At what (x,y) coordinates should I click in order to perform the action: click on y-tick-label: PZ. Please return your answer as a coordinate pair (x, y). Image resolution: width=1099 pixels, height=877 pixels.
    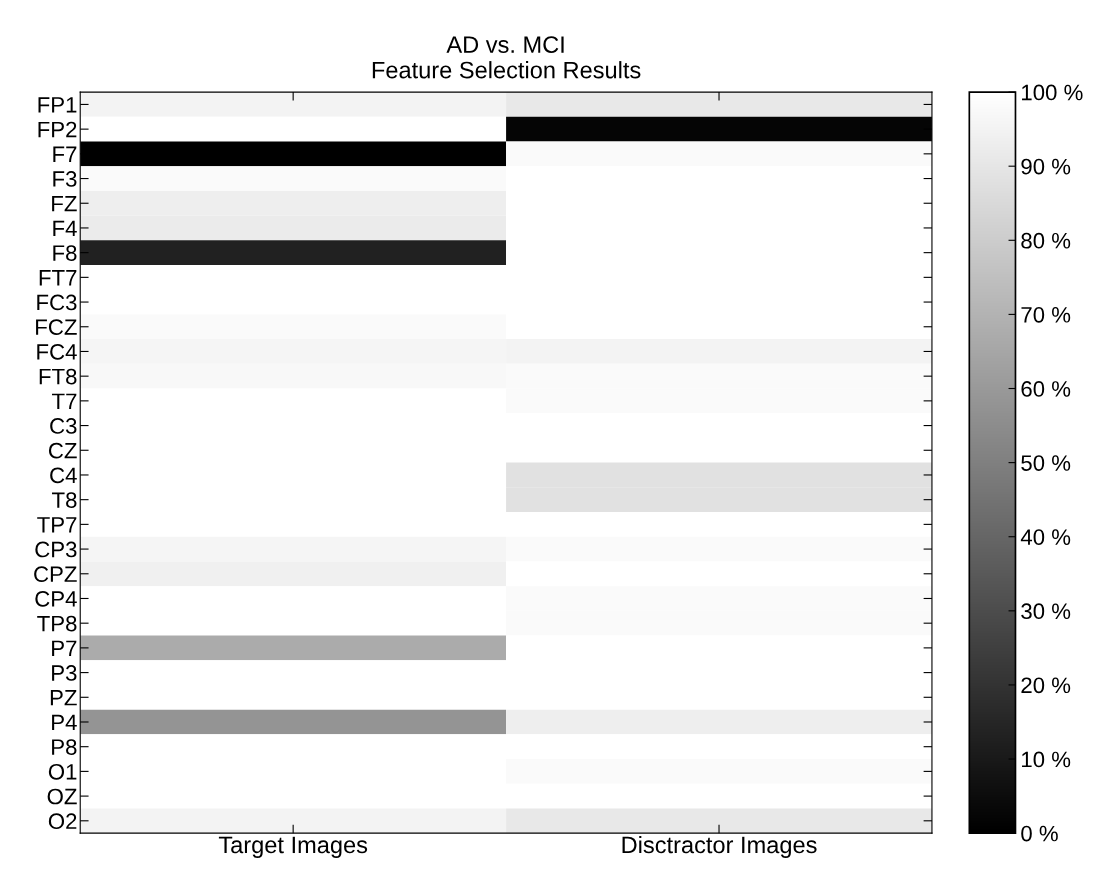
    Looking at the image, I should click on (63, 698).